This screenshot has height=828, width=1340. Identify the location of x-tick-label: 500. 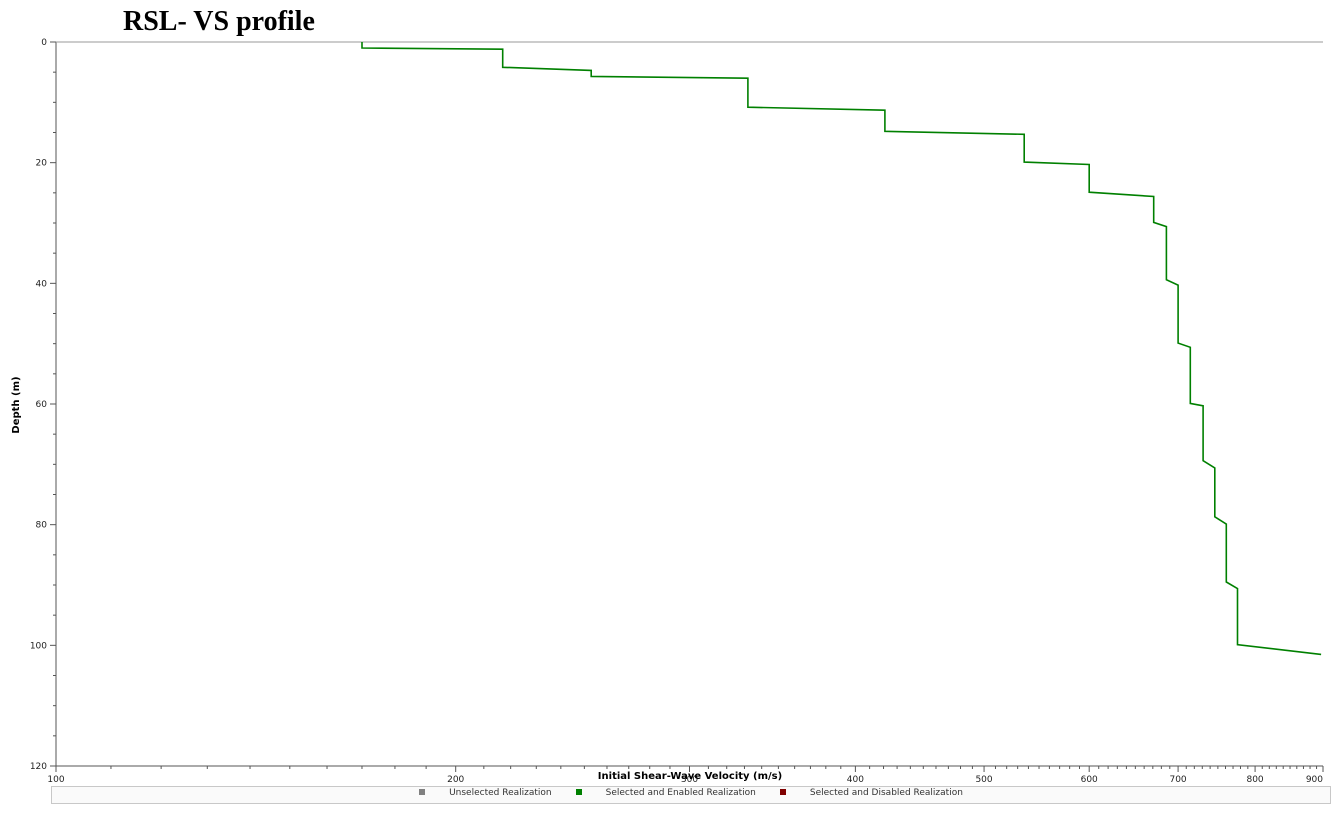
(983, 780).